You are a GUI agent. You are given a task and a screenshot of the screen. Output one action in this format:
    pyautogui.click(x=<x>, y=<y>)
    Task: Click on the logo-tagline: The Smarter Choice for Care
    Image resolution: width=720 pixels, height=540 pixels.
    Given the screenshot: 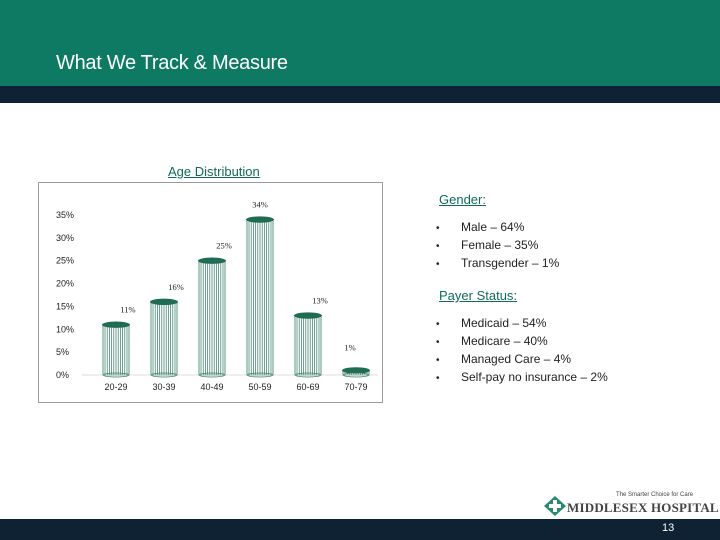 What is the action you would take?
    pyautogui.click(x=655, y=495)
    